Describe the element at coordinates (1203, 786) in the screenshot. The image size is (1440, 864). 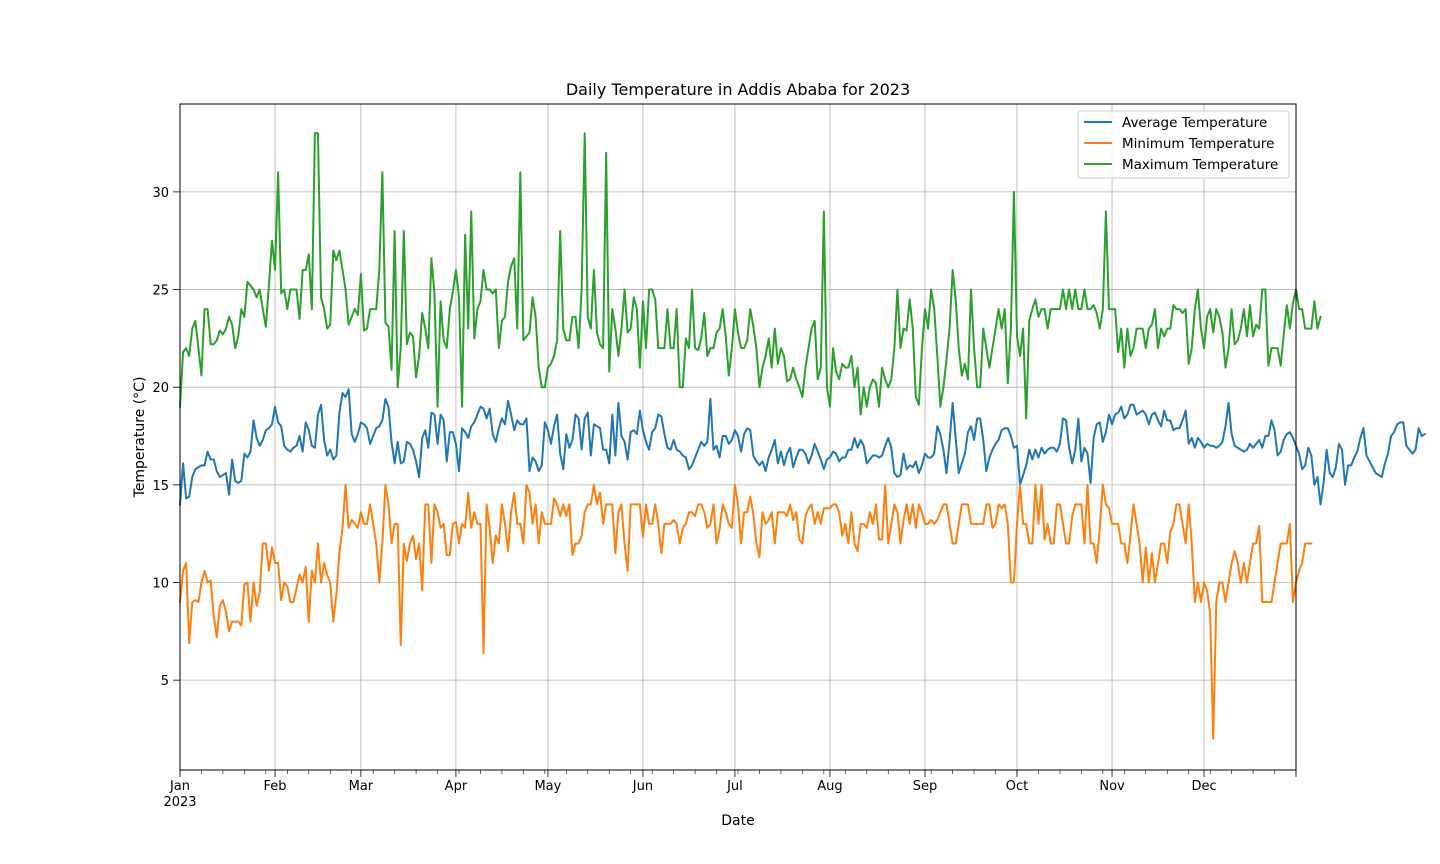
I see `x-tick-label: Dec` at that location.